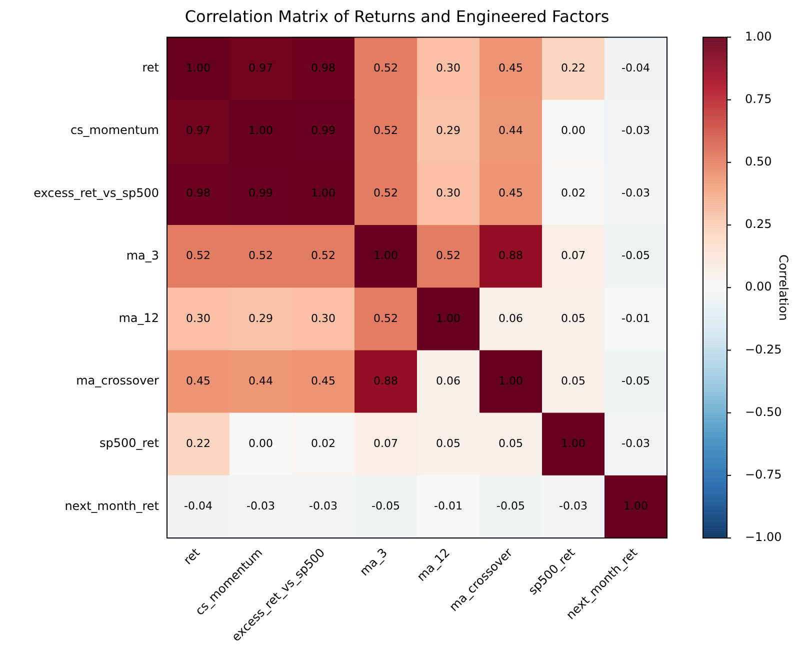 The height and width of the screenshot is (656, 800). I want to click on chart-title: Correlation Matrix of Returns and Engineered Factors, so click(397, 16).